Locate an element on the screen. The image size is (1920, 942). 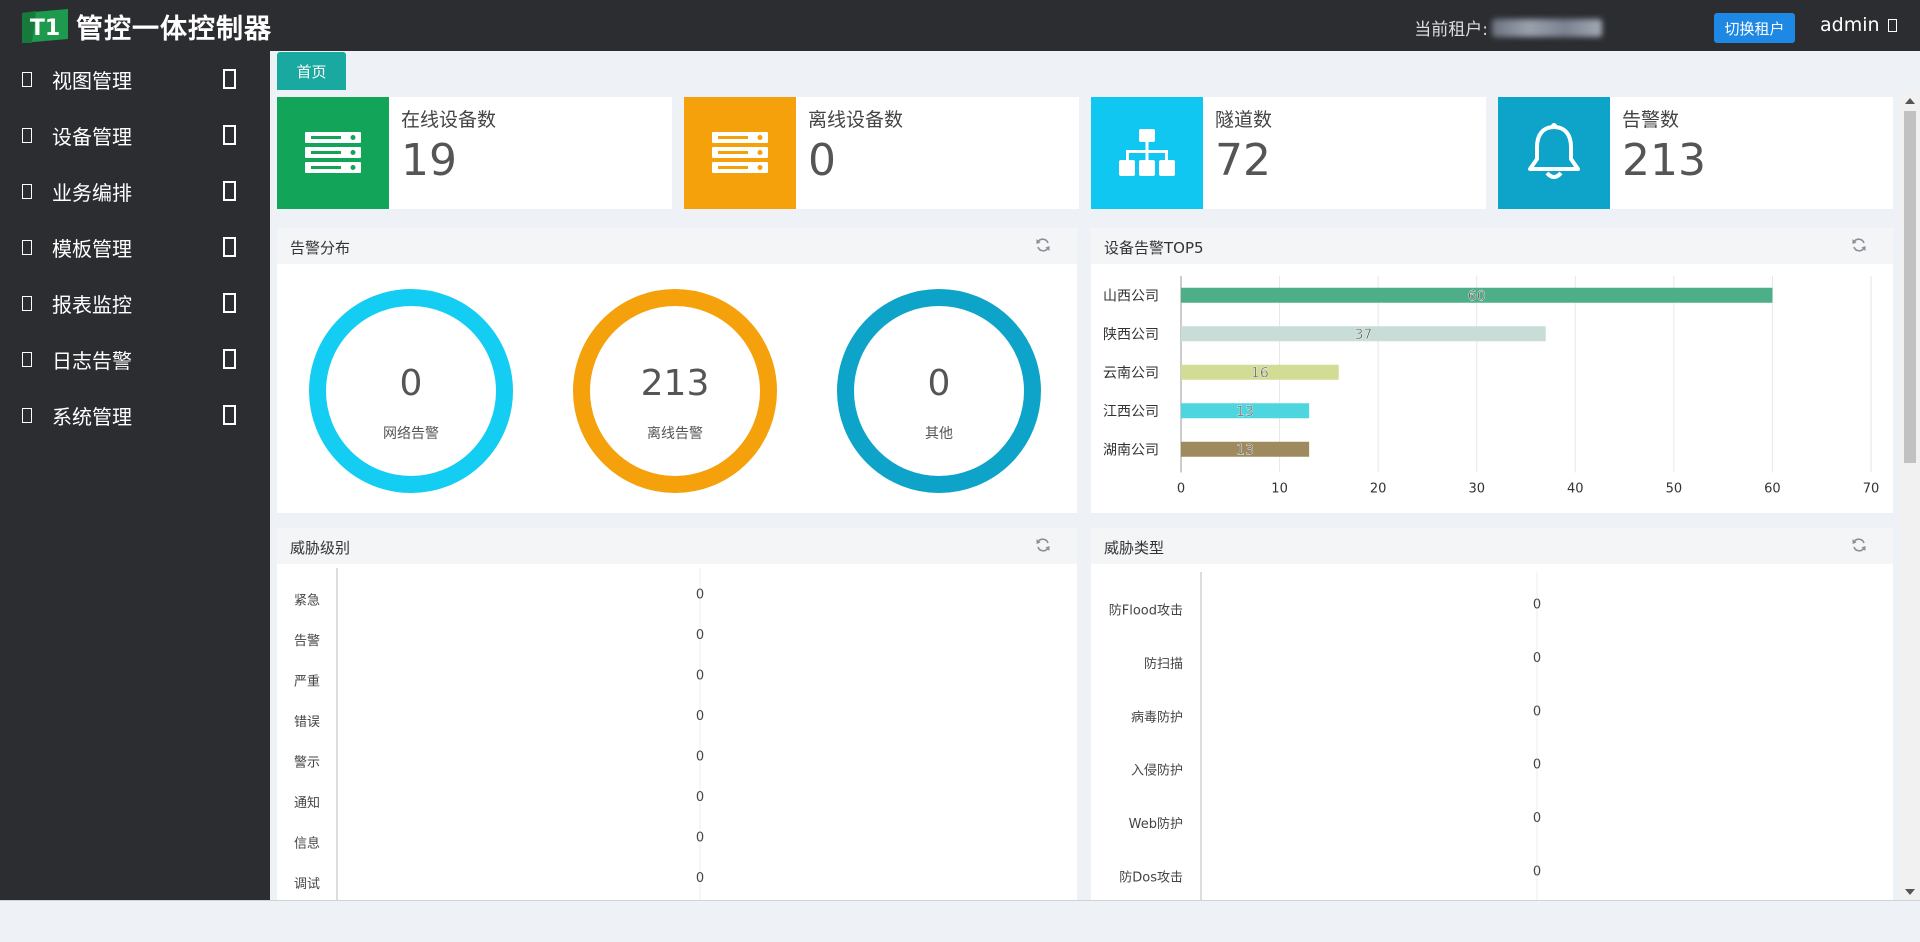
y-category-label: 湖南公司 is located at coordinates (1131, 450).